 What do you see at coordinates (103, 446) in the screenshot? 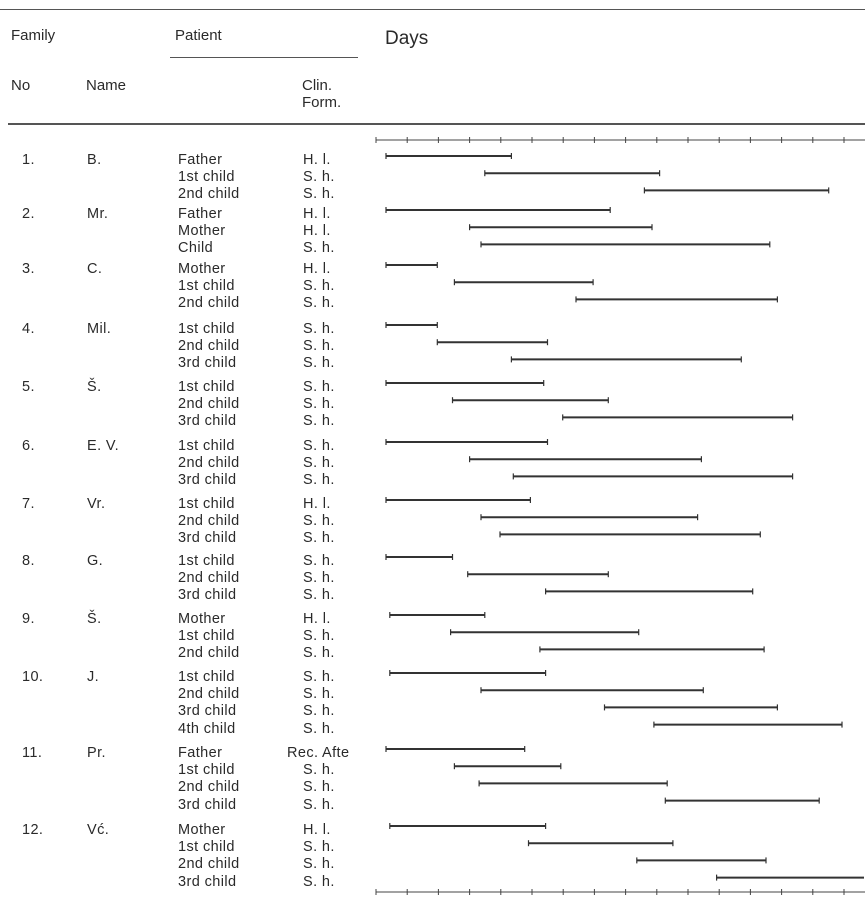
I see `family-name: E. V.` at bounding box center [103, 446].